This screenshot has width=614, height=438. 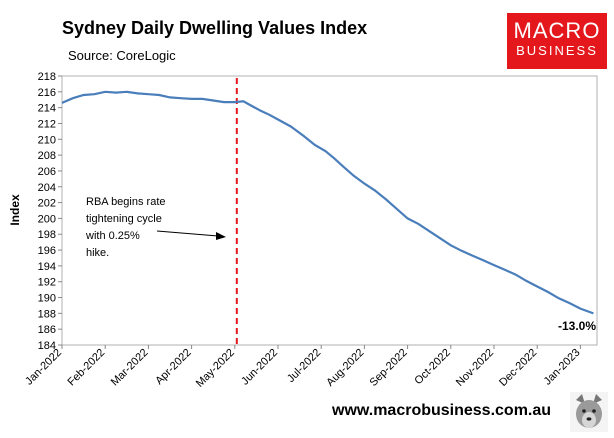 What do you see at coordinates (221, 236) in the screenshot?
I see `annotation-arrow-head` at bounding box center [221, 236].